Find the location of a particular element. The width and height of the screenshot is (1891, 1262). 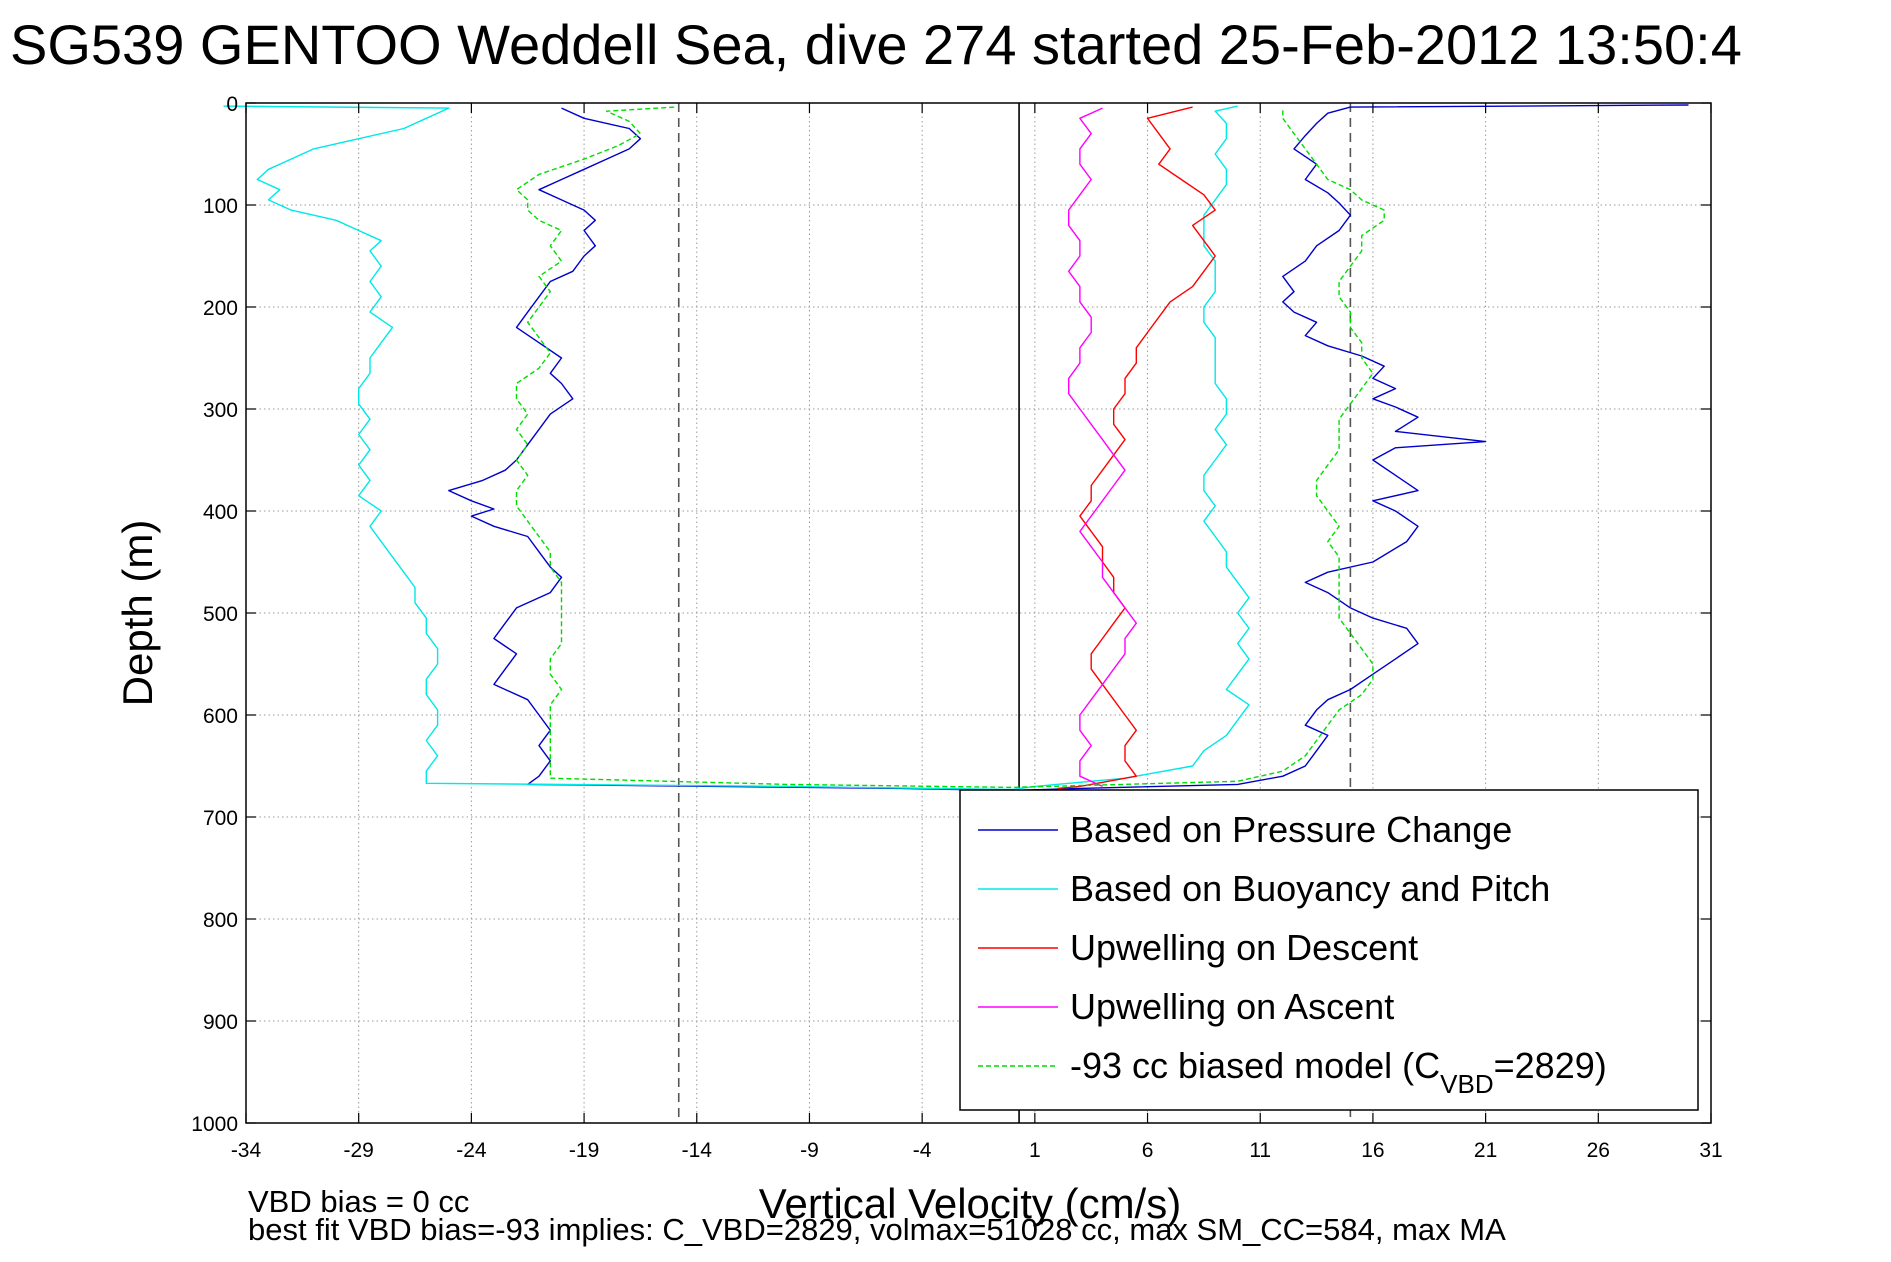

x-tick-label: 31 is located at coordinates (1710, 1150).